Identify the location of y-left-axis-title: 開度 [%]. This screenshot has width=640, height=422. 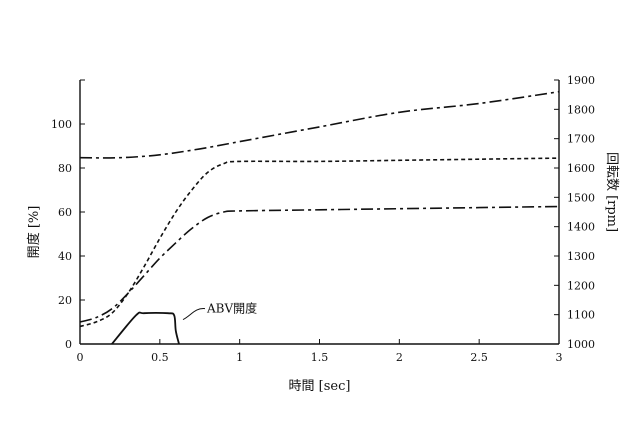
(34, 232).